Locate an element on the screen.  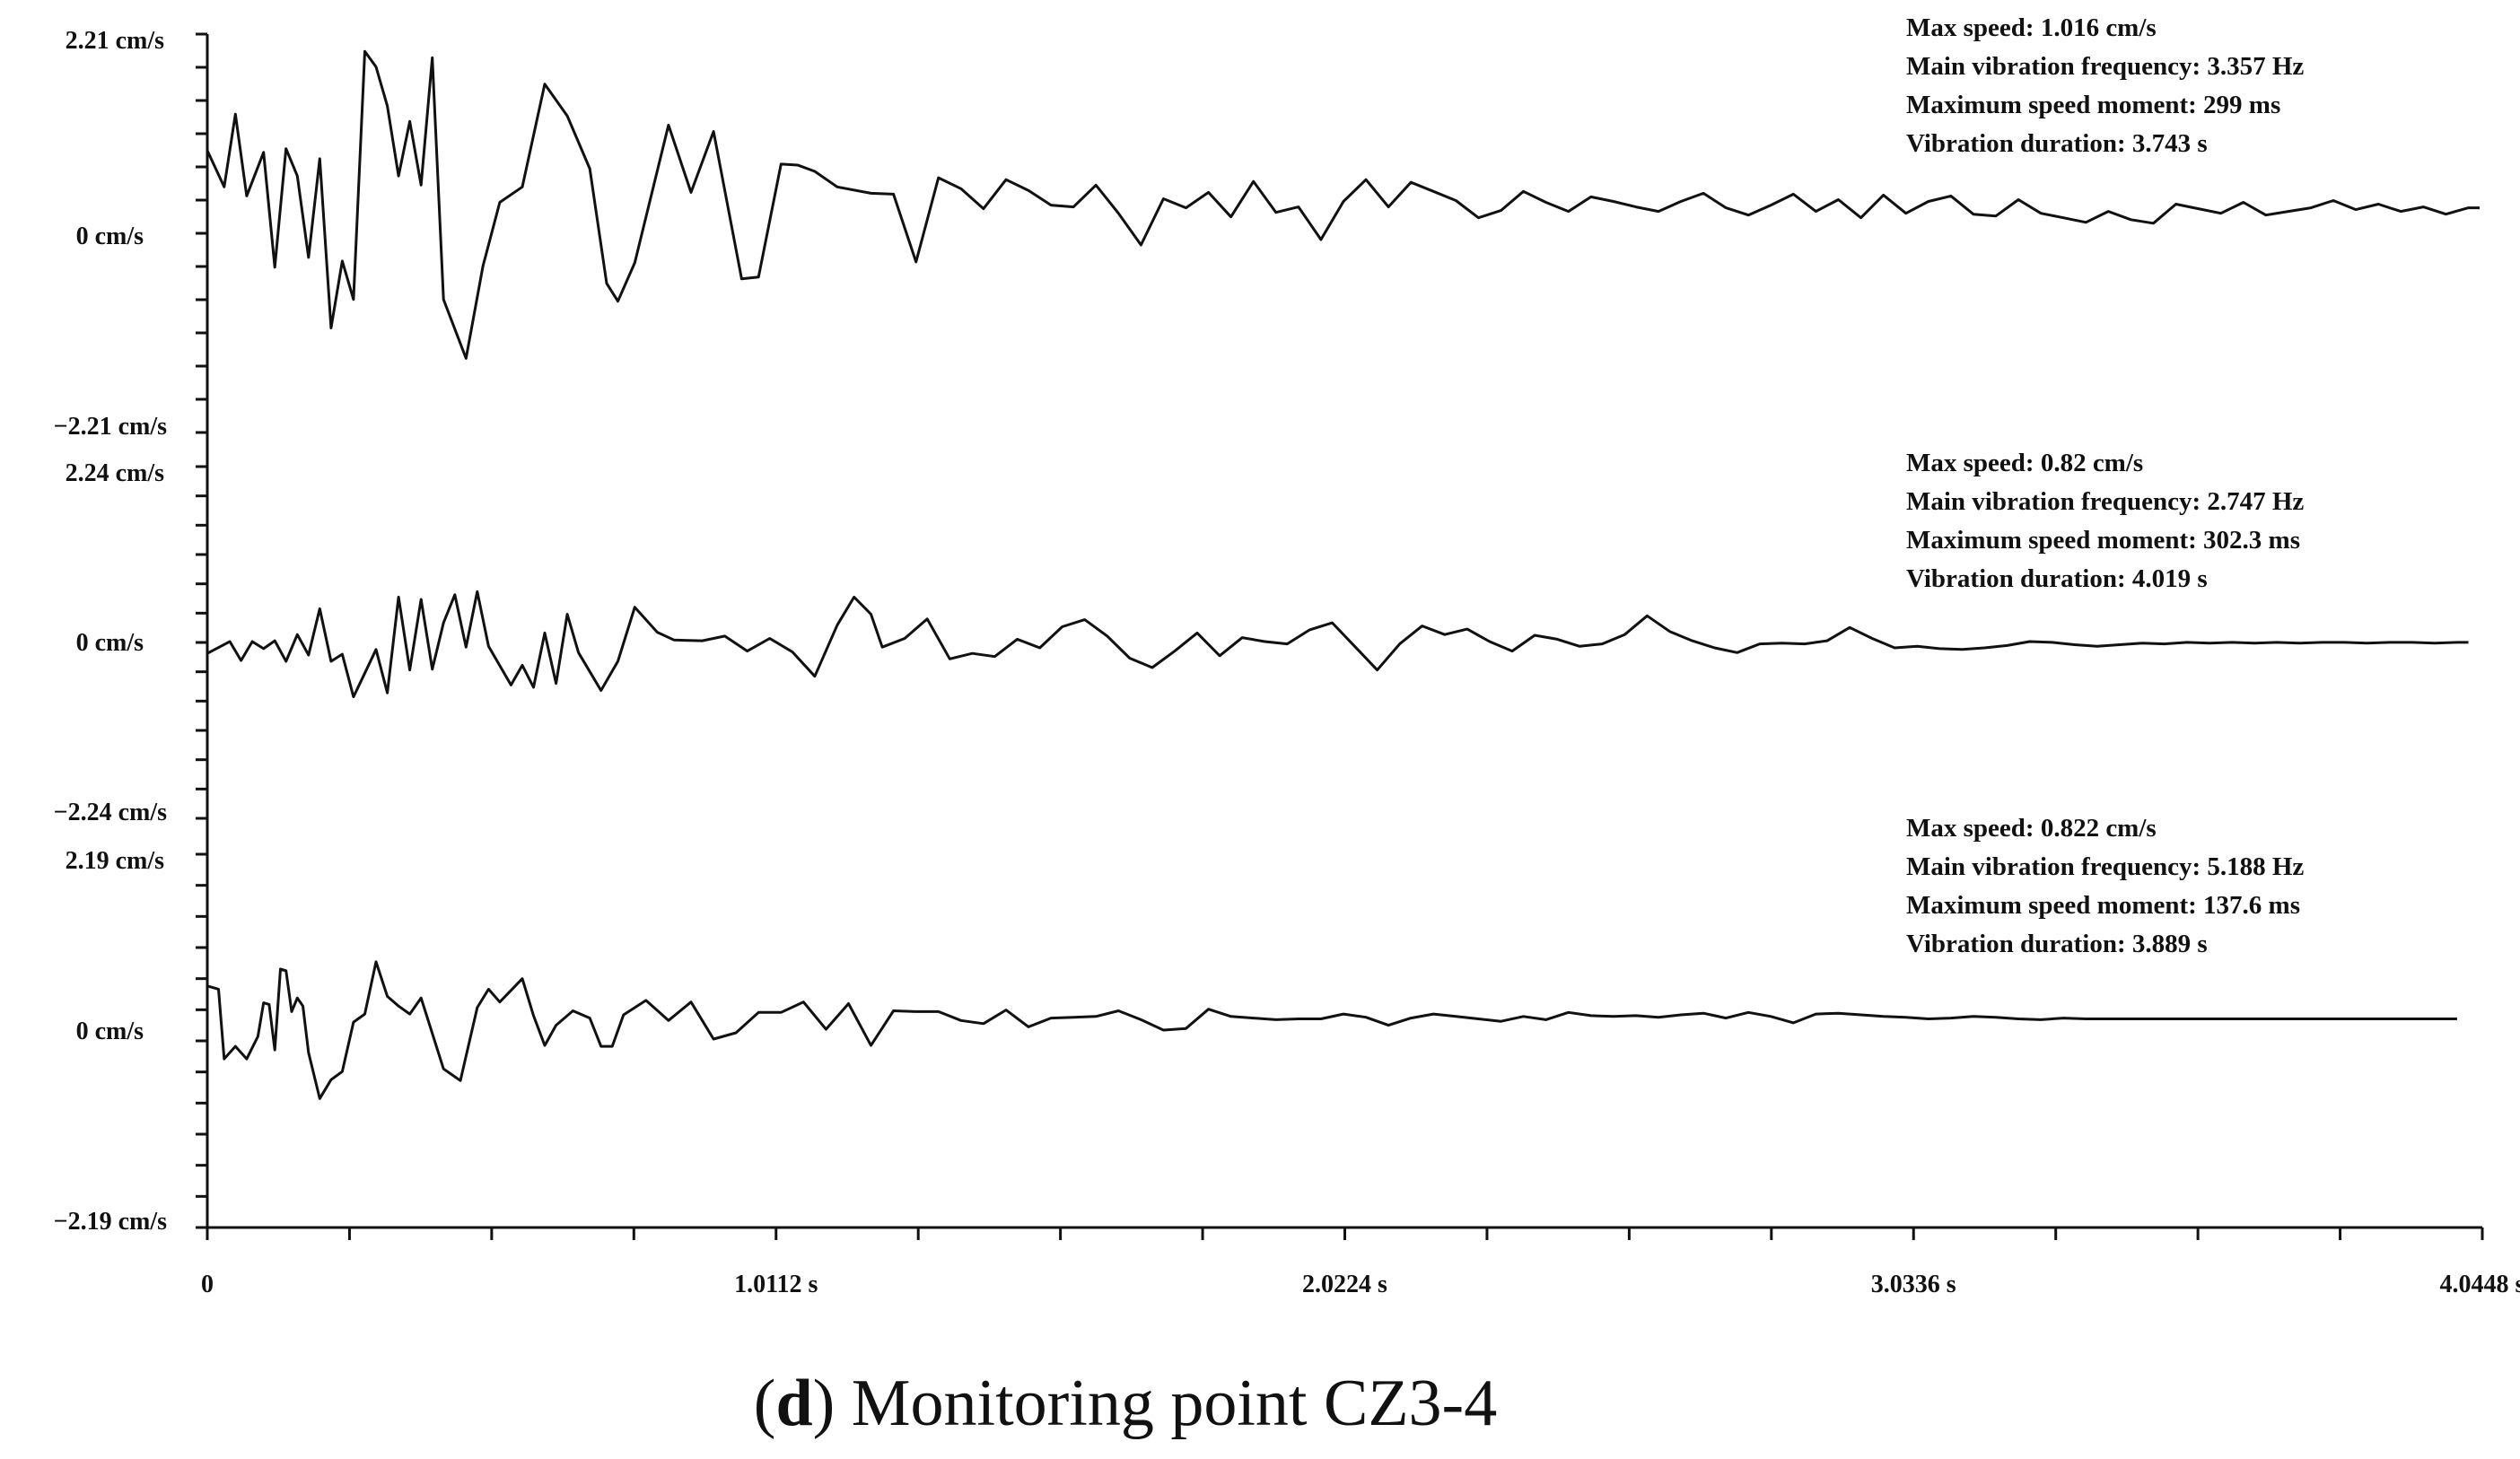
figure-caption: (d) Monitoring point CZ3-4 is located at coordinates (1125, 1403).